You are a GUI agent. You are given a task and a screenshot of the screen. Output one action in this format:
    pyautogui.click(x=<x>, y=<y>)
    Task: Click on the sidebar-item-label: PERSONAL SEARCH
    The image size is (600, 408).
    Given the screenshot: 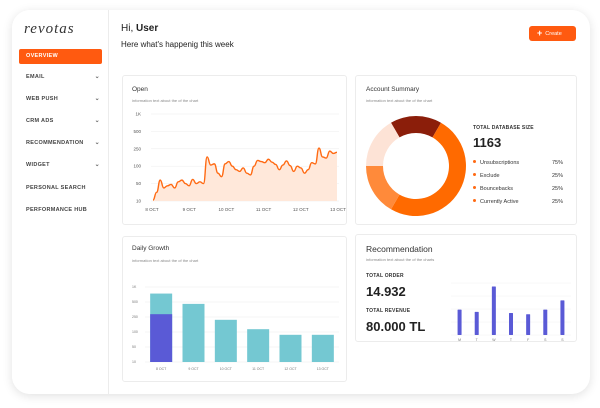 What is the action you would take?
    pyautogui.click(x=56, y=188)
    